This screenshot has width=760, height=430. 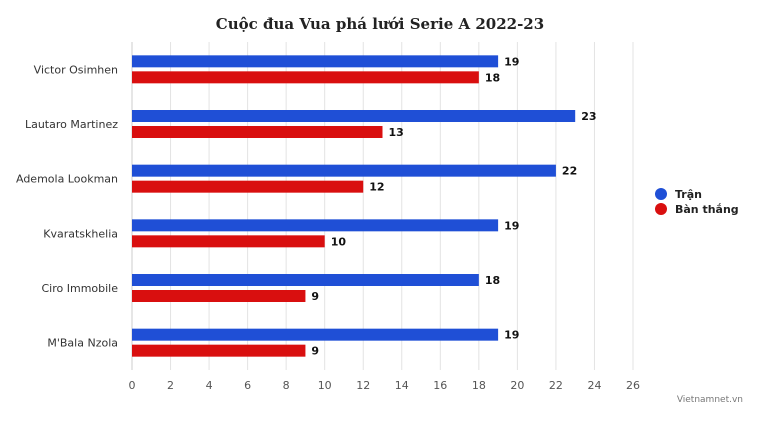 What do you see at coordinates (79, 288) in the screenshot?
I see `category-label: Ciro Immobile` at bounding box center [79, 288].